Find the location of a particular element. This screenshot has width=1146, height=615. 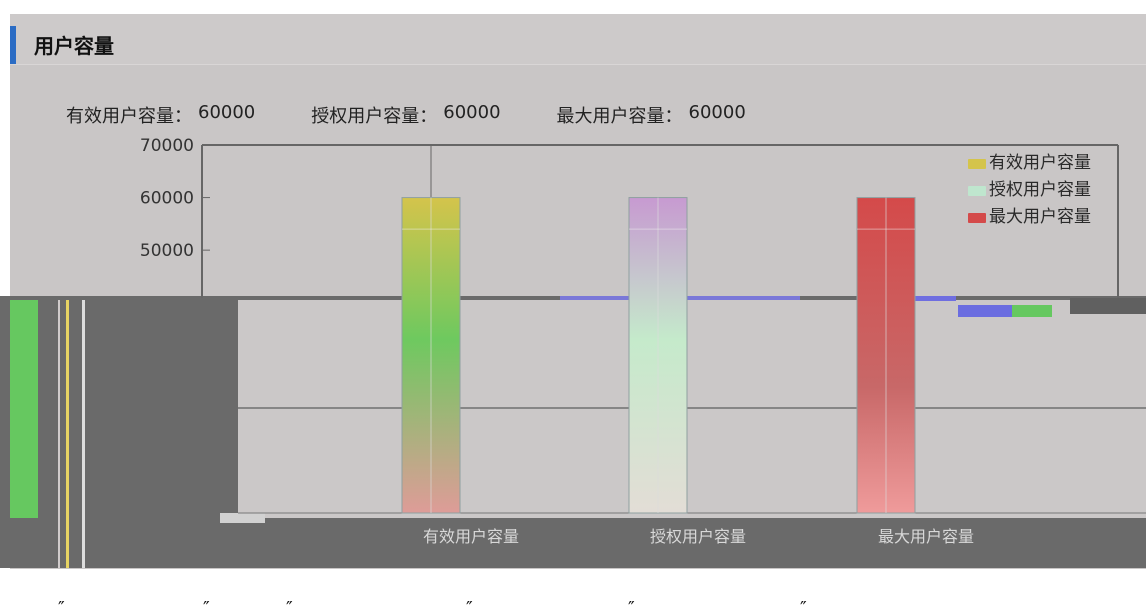

effective-capacity-label: 有效用户容量： is located at coordinates (129, 116).